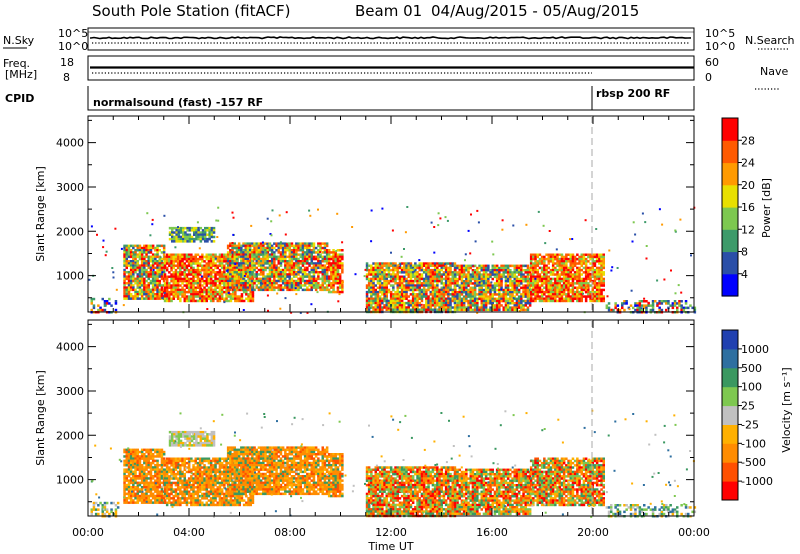 This screenshot has width=800, height=554. I want to click on nsky-trace, so click(391, 38).